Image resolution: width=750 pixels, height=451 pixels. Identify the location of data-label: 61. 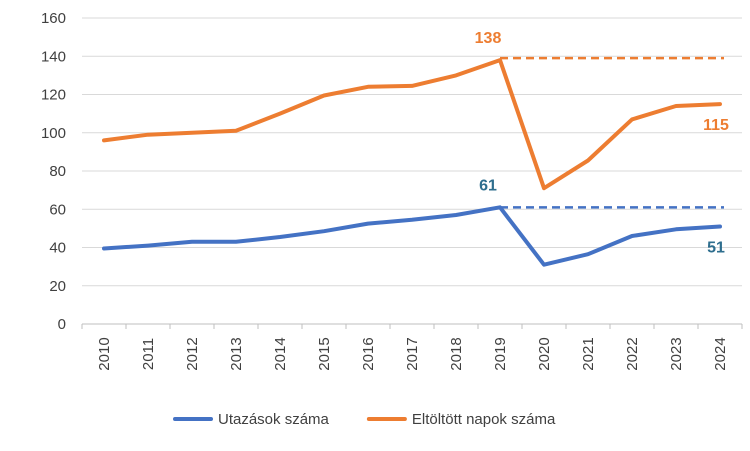
(488, 185).